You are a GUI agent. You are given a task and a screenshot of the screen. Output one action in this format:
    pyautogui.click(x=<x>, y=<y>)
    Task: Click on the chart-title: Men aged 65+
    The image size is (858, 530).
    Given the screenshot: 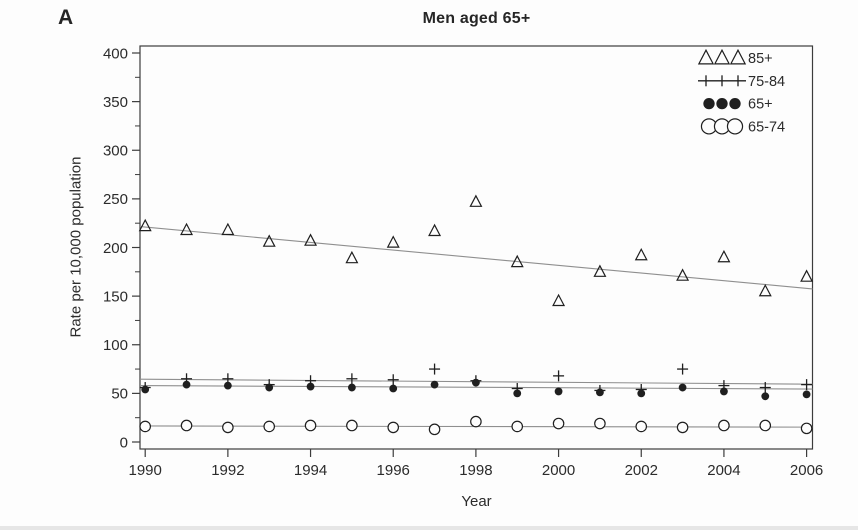 What is the action you would take?
    pyautogui.click(x=476, y=18)
    